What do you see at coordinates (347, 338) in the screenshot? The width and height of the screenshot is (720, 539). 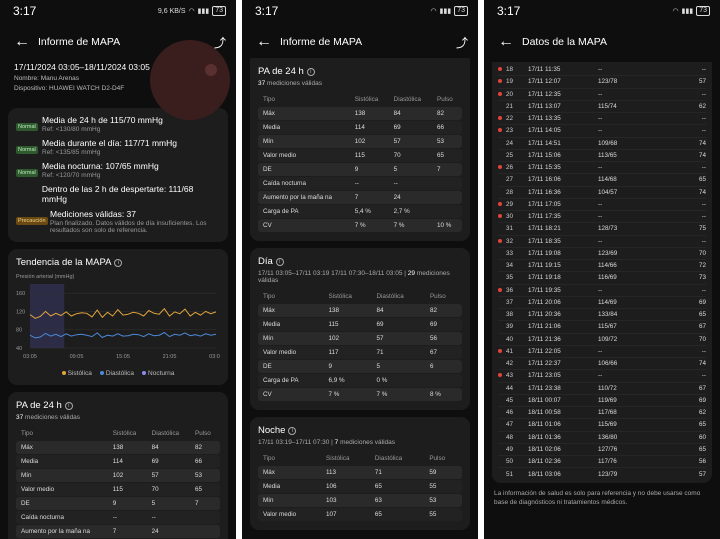 I see `cell-value: 102` at bounding box center [347, 338].